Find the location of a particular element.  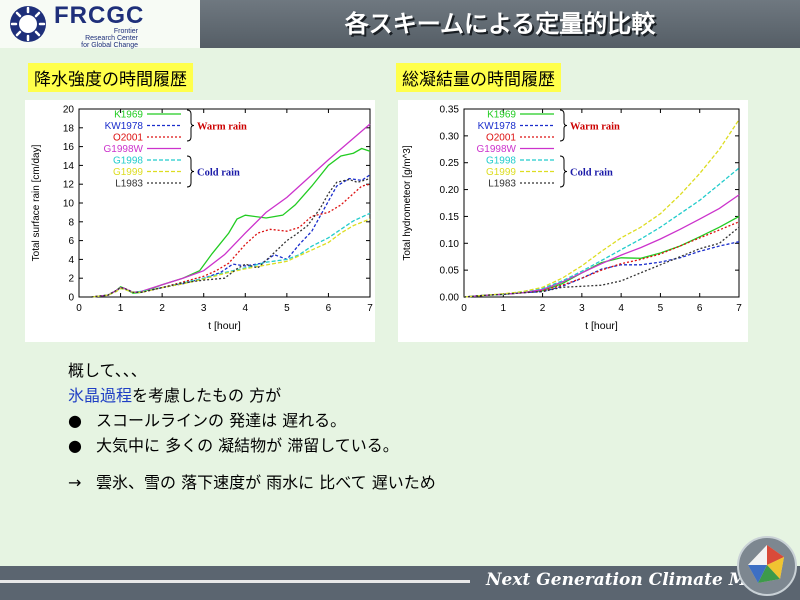

header-band is located at coordinates (500, 24).